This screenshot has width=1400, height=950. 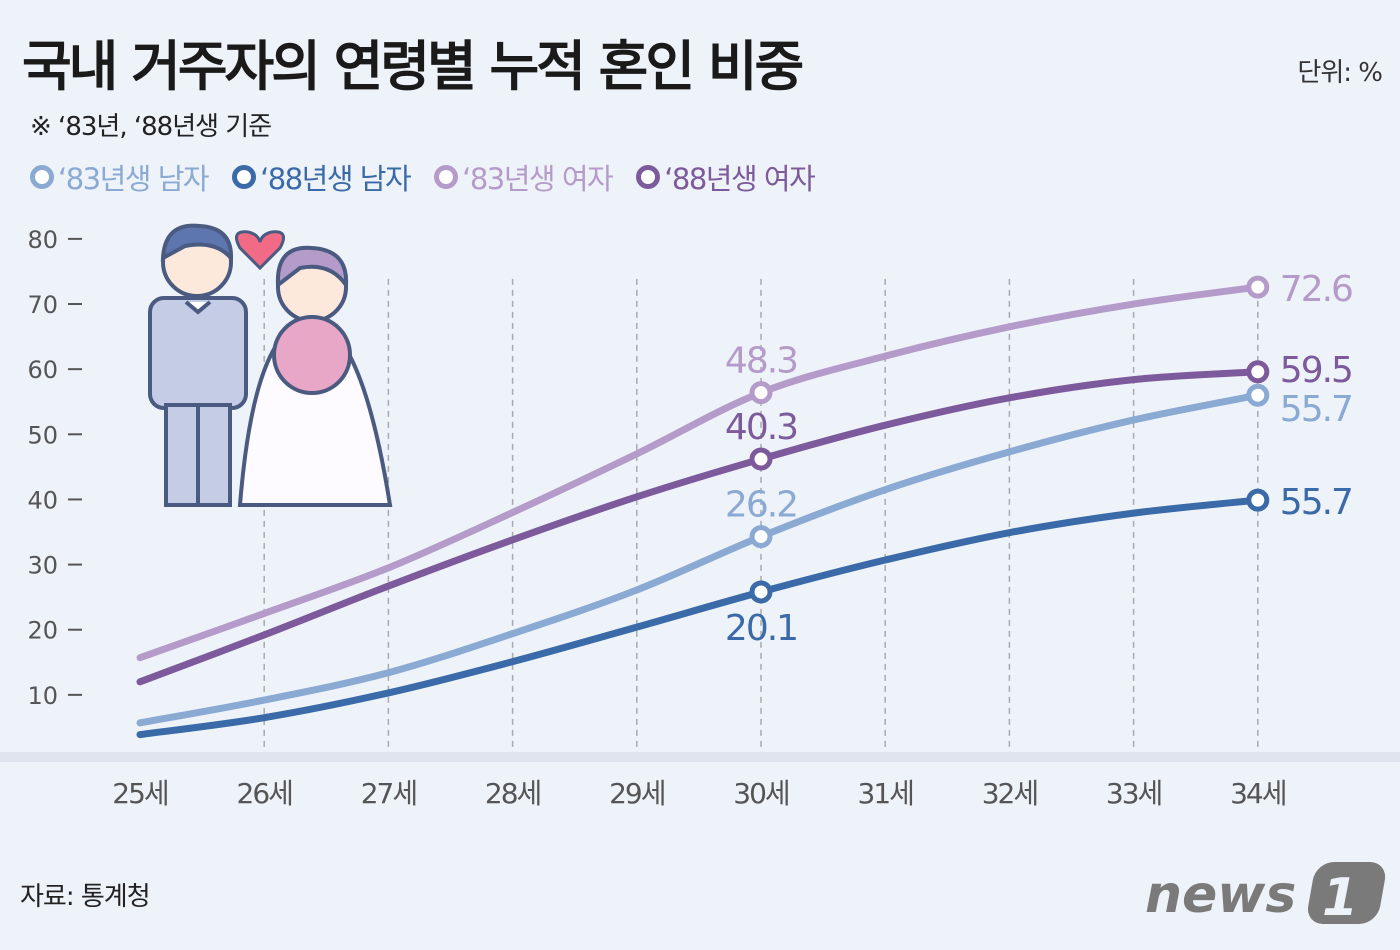 I want to click on y-tick-label: 80, so click(x=42, y=240).